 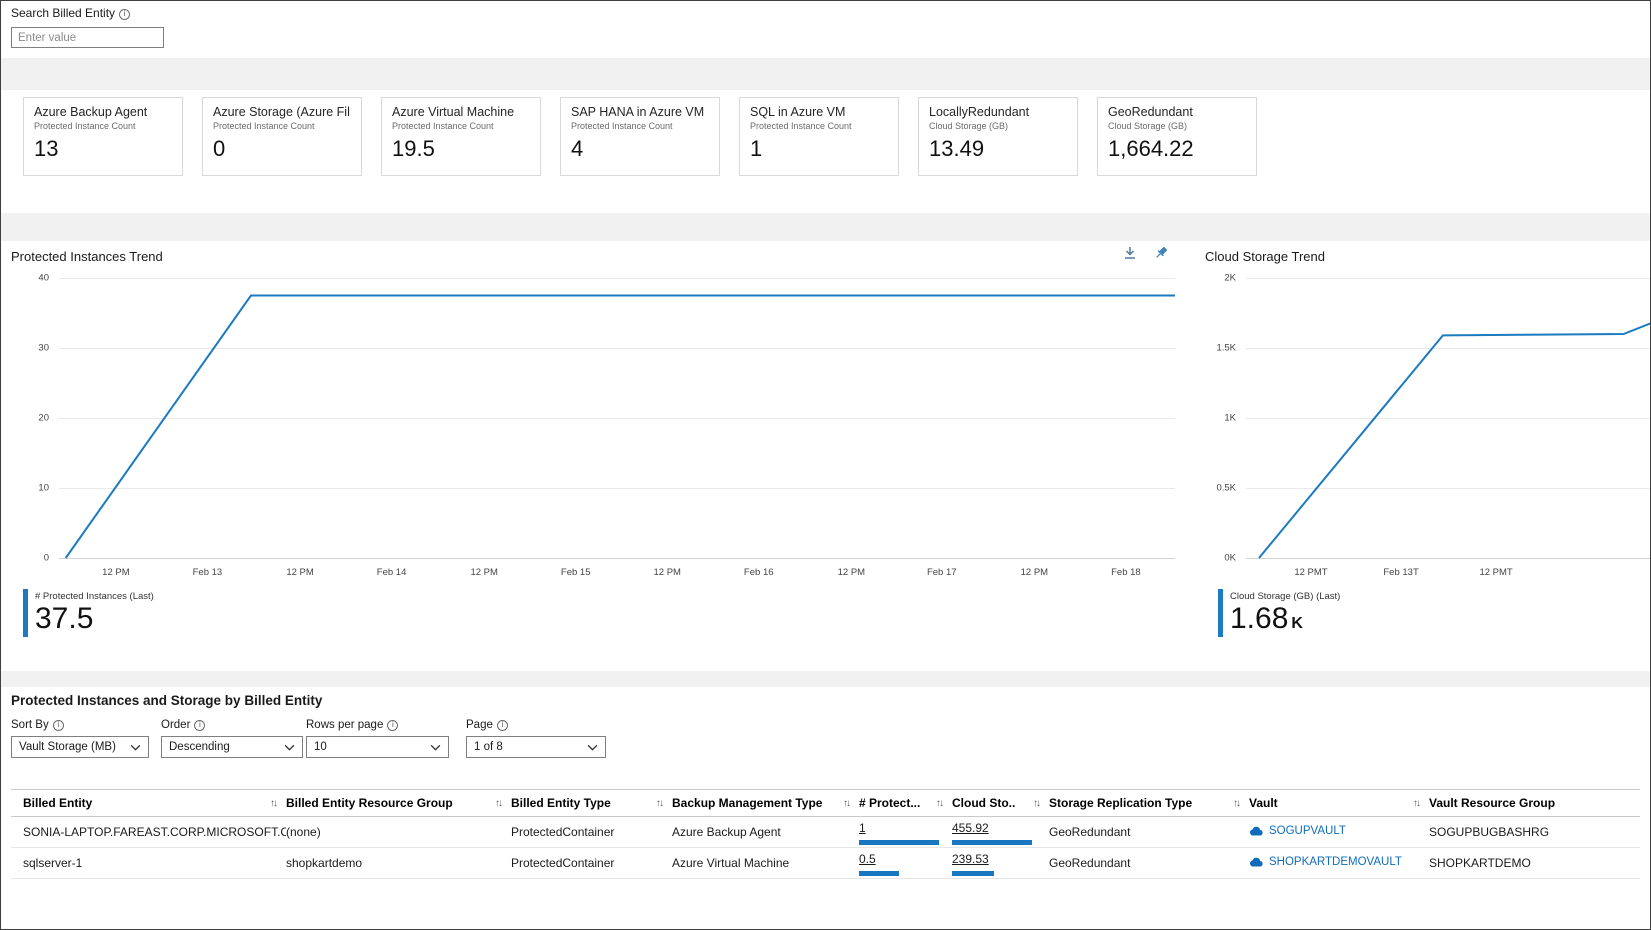 I want to click on protected-count-link: 0.5, so click(x=867, y=859).